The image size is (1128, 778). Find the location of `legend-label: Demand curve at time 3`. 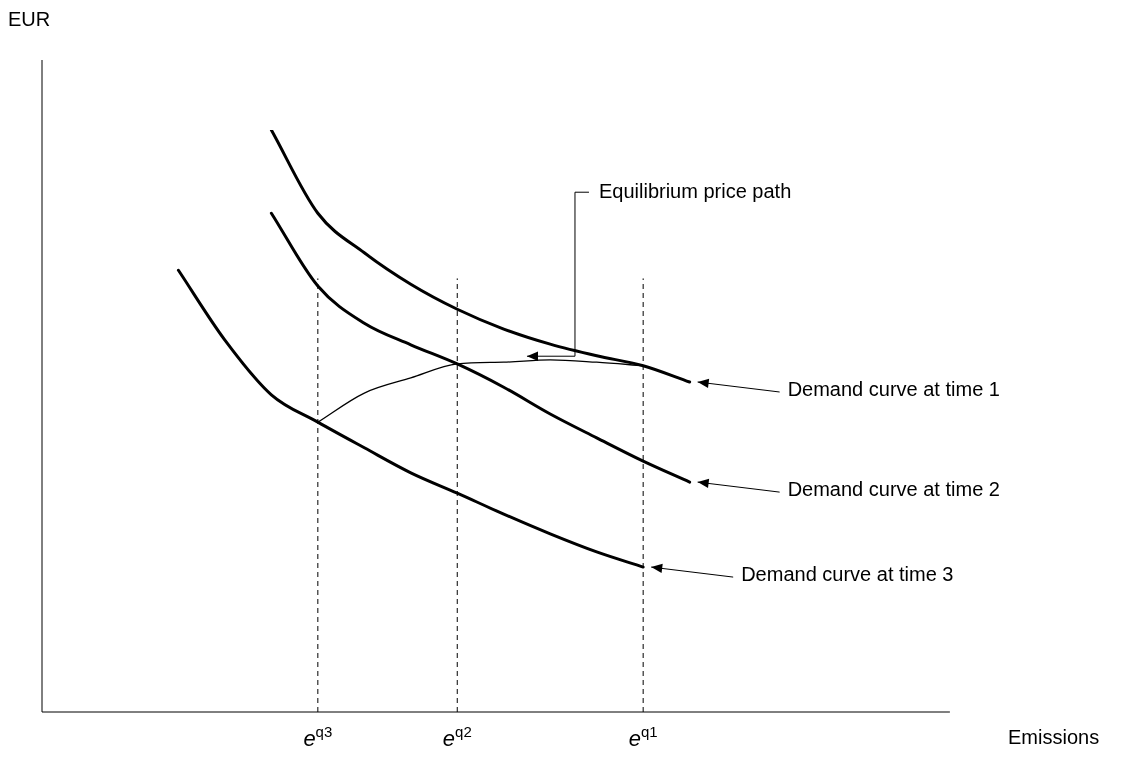

legend-label: Demand curve at time 3 is located at coordinates (847, 573).